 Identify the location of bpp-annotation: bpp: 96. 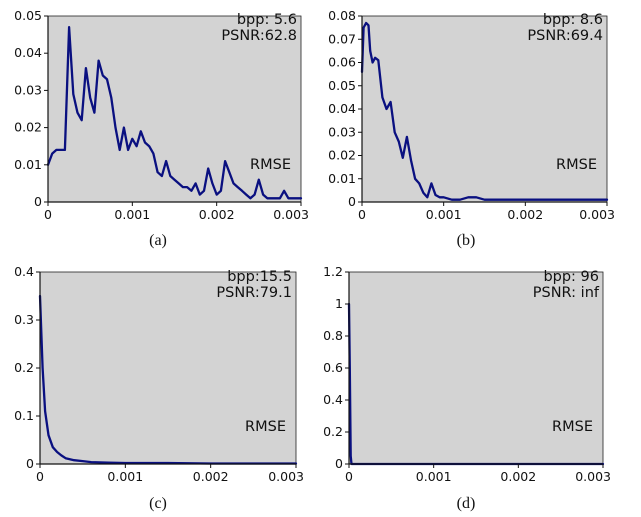
(571, 277).